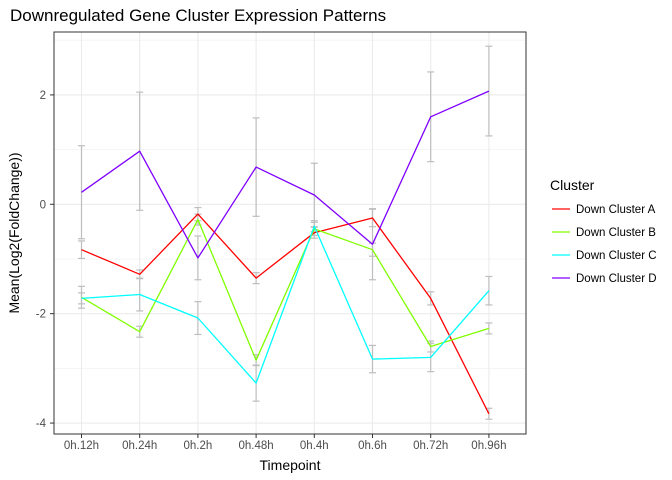  What do you see at coordinates (81, 446) in the screenshot?
I see `x-tick-label: 0h.12h` at bounding box center [81, 446].